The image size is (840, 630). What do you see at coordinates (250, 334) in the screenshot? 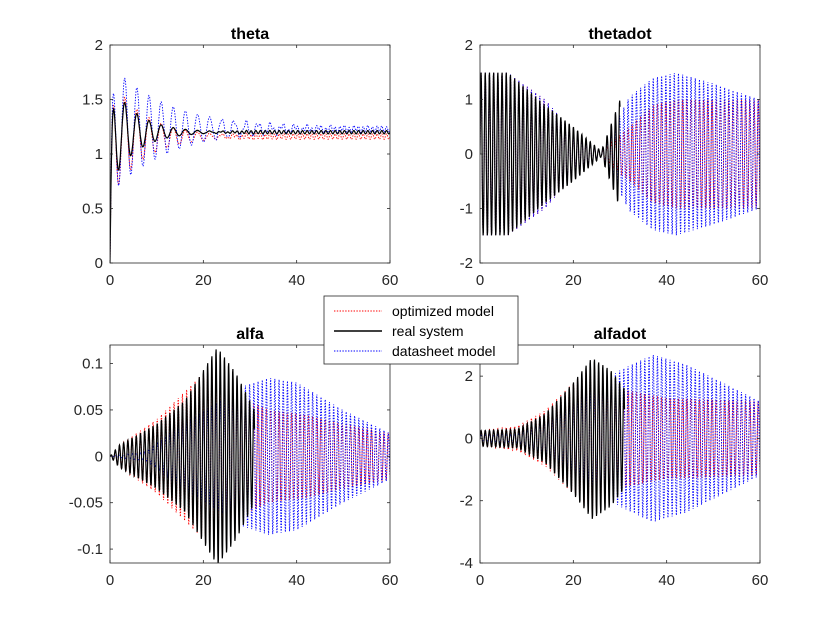
I see `subplot-title: alfa` at bounding box center [250, 334].